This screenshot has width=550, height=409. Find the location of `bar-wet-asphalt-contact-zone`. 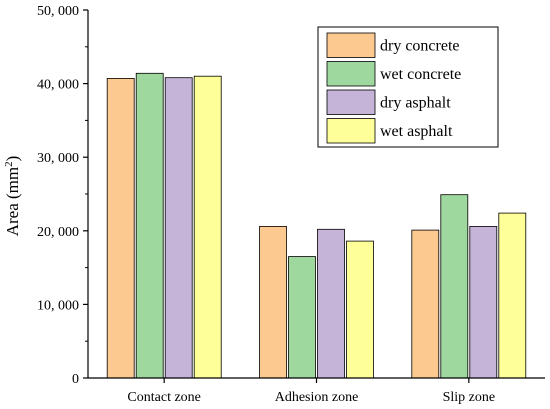

bar-wet-asphalt-contact-zone is located at coordinates (207, 227).